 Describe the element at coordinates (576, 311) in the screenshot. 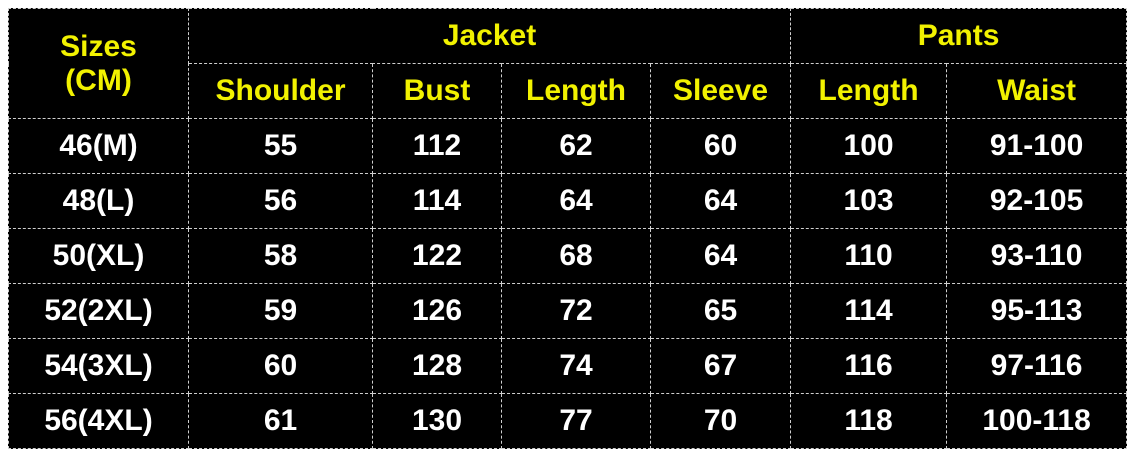

I see `cell-jacket-length: 72` at that location.